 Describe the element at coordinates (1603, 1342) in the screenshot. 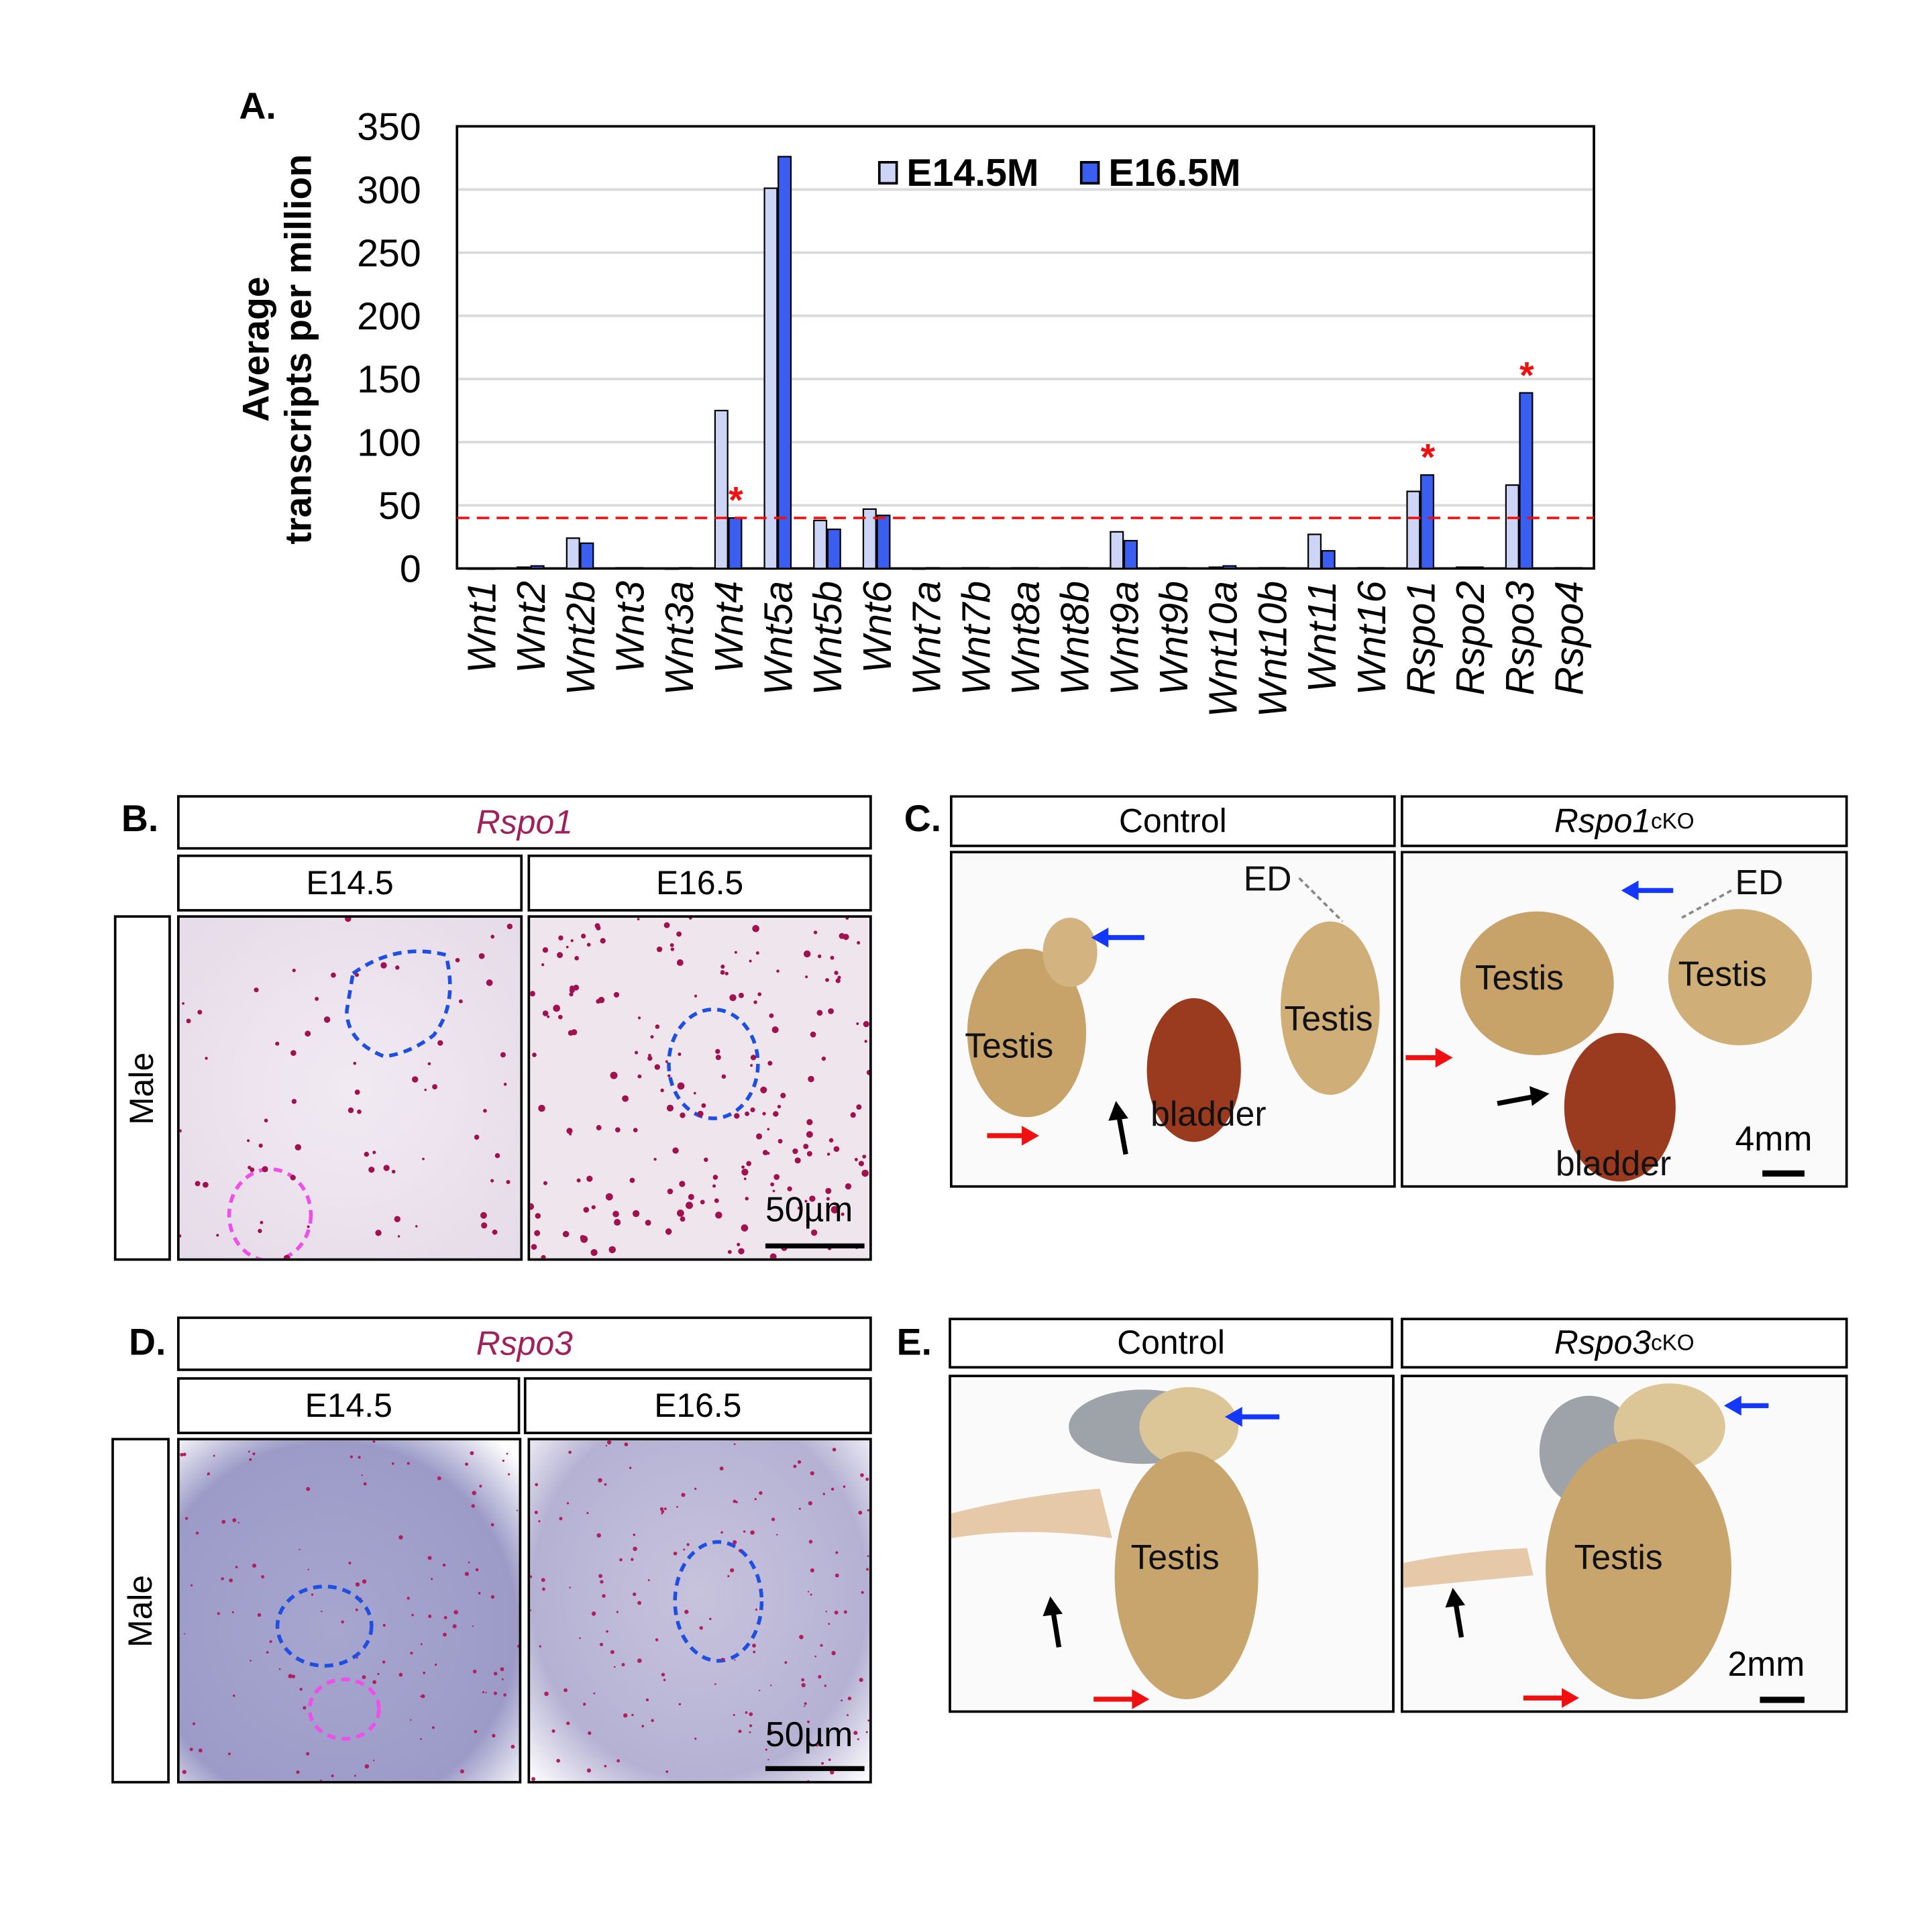

I see `genotype: Rspo3` at that location.